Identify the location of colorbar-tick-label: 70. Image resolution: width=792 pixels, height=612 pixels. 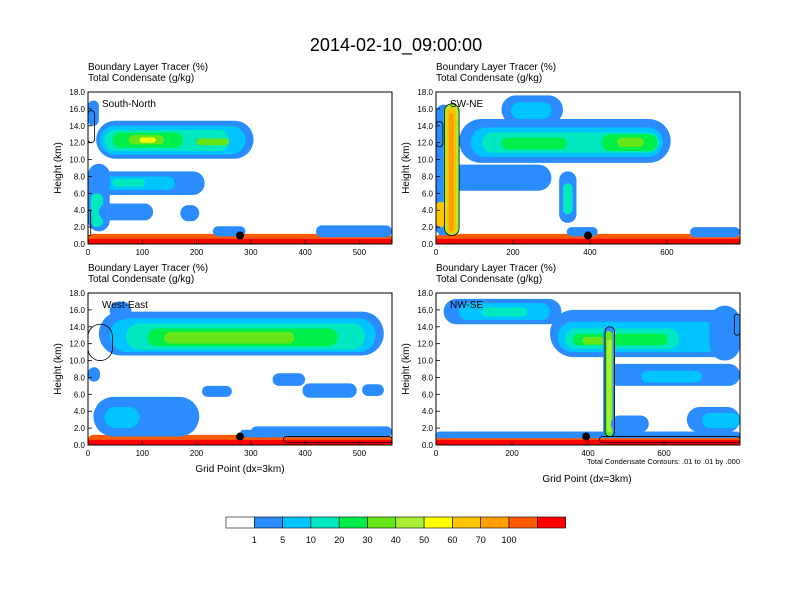
(481, 540).